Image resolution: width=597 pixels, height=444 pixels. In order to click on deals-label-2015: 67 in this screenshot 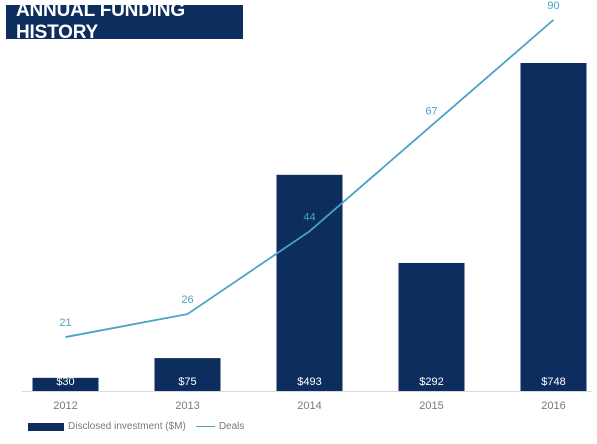, I will do `click(431, 112)`.